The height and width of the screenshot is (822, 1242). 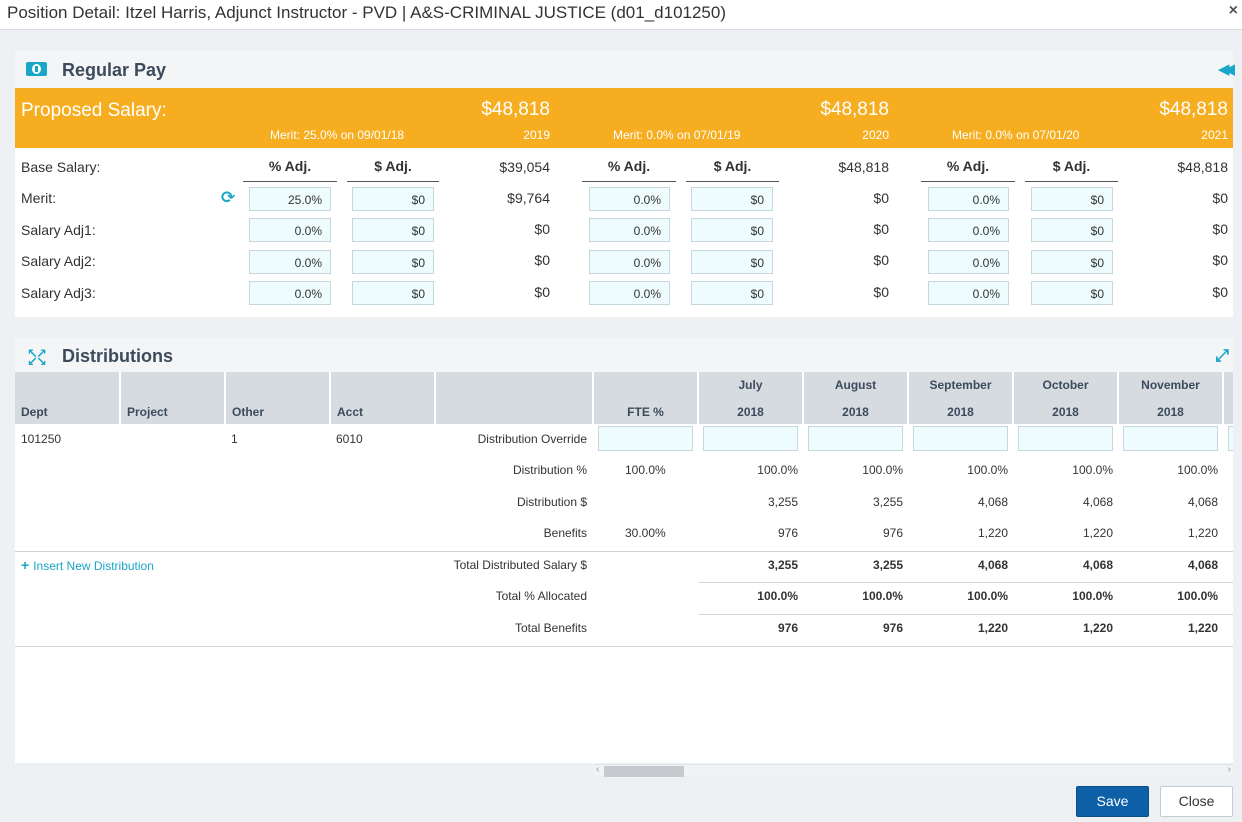 What do you see at coordinates (863, 167) in the screenshot?
I see `base-salary-value: $48,818` at bounding box center [863, 167].